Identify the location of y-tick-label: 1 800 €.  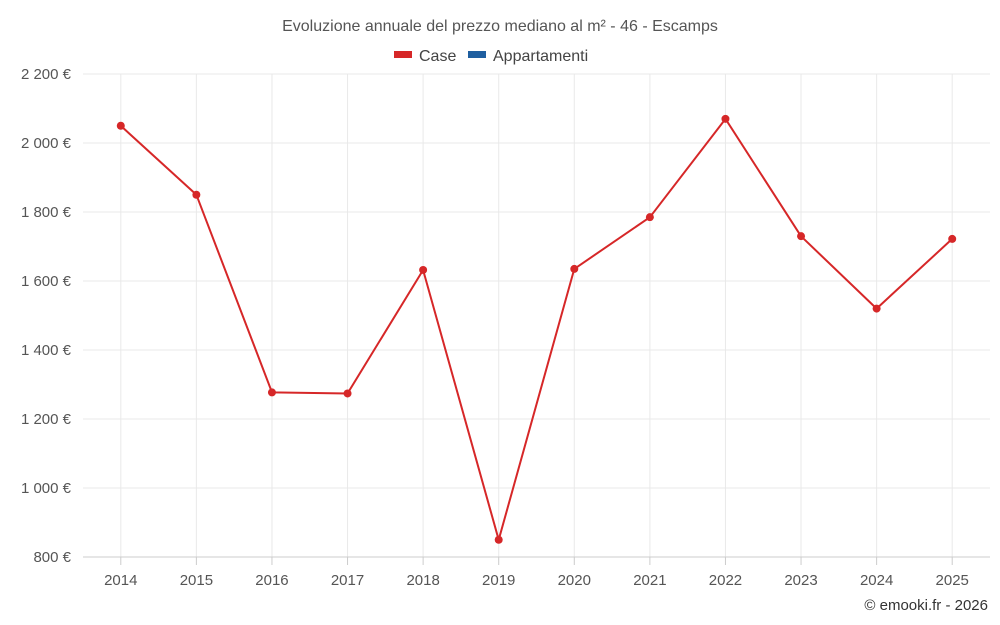
(46, 212).